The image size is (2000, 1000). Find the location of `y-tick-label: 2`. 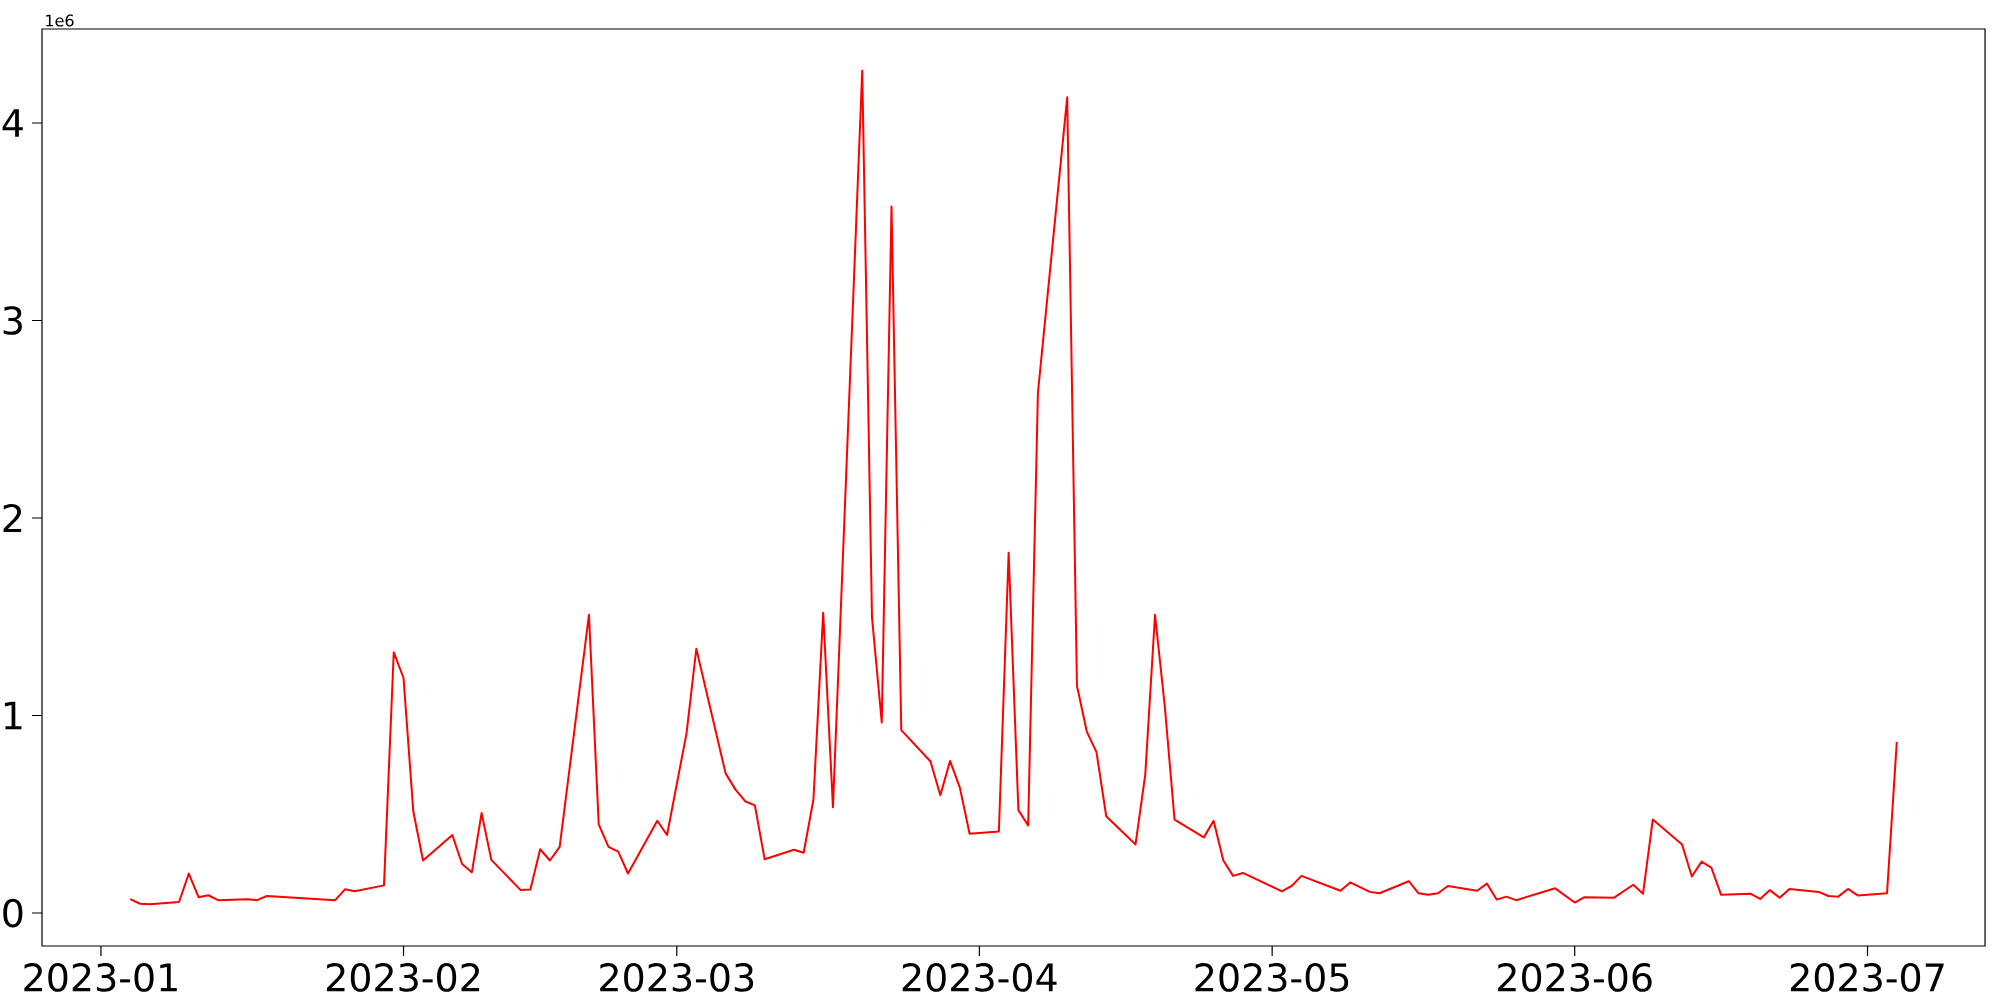

y-tick-label: 2 is located at coordinates (12, 518).